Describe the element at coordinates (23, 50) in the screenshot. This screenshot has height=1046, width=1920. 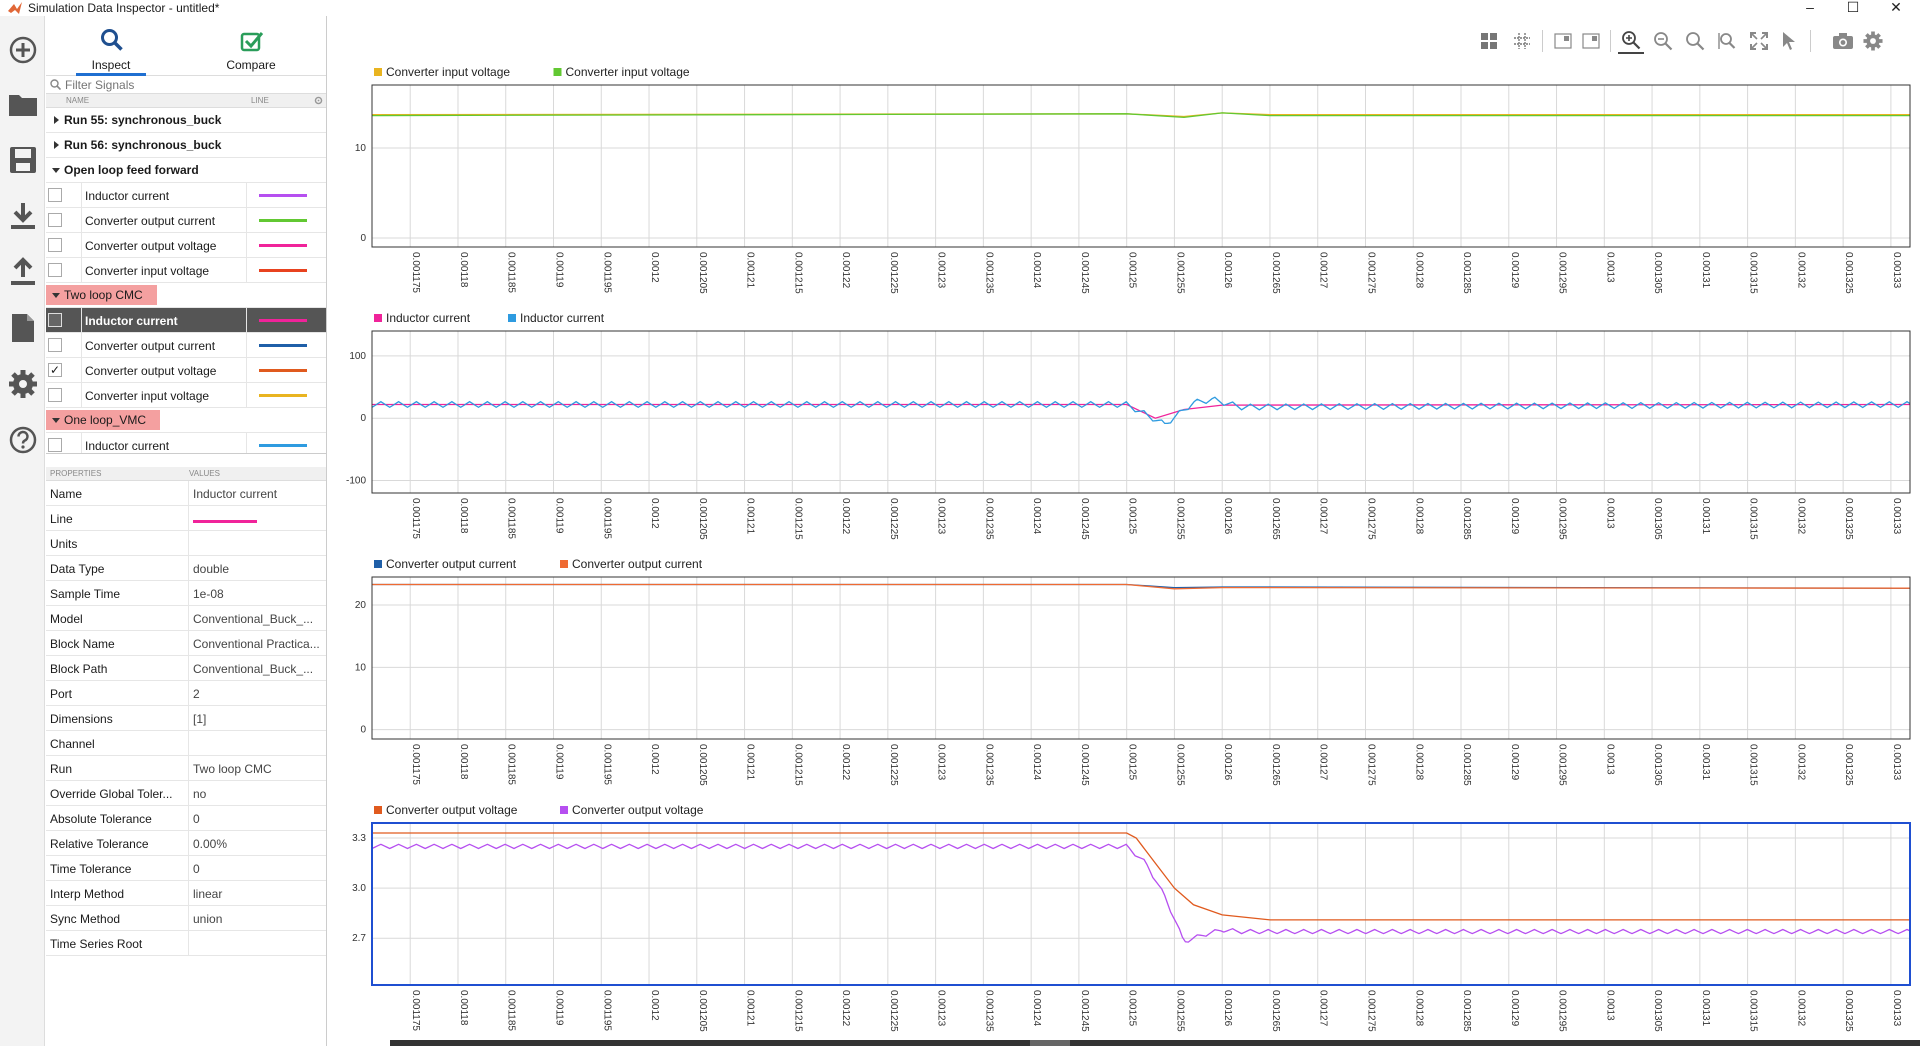
I see `new-icon` at that location.